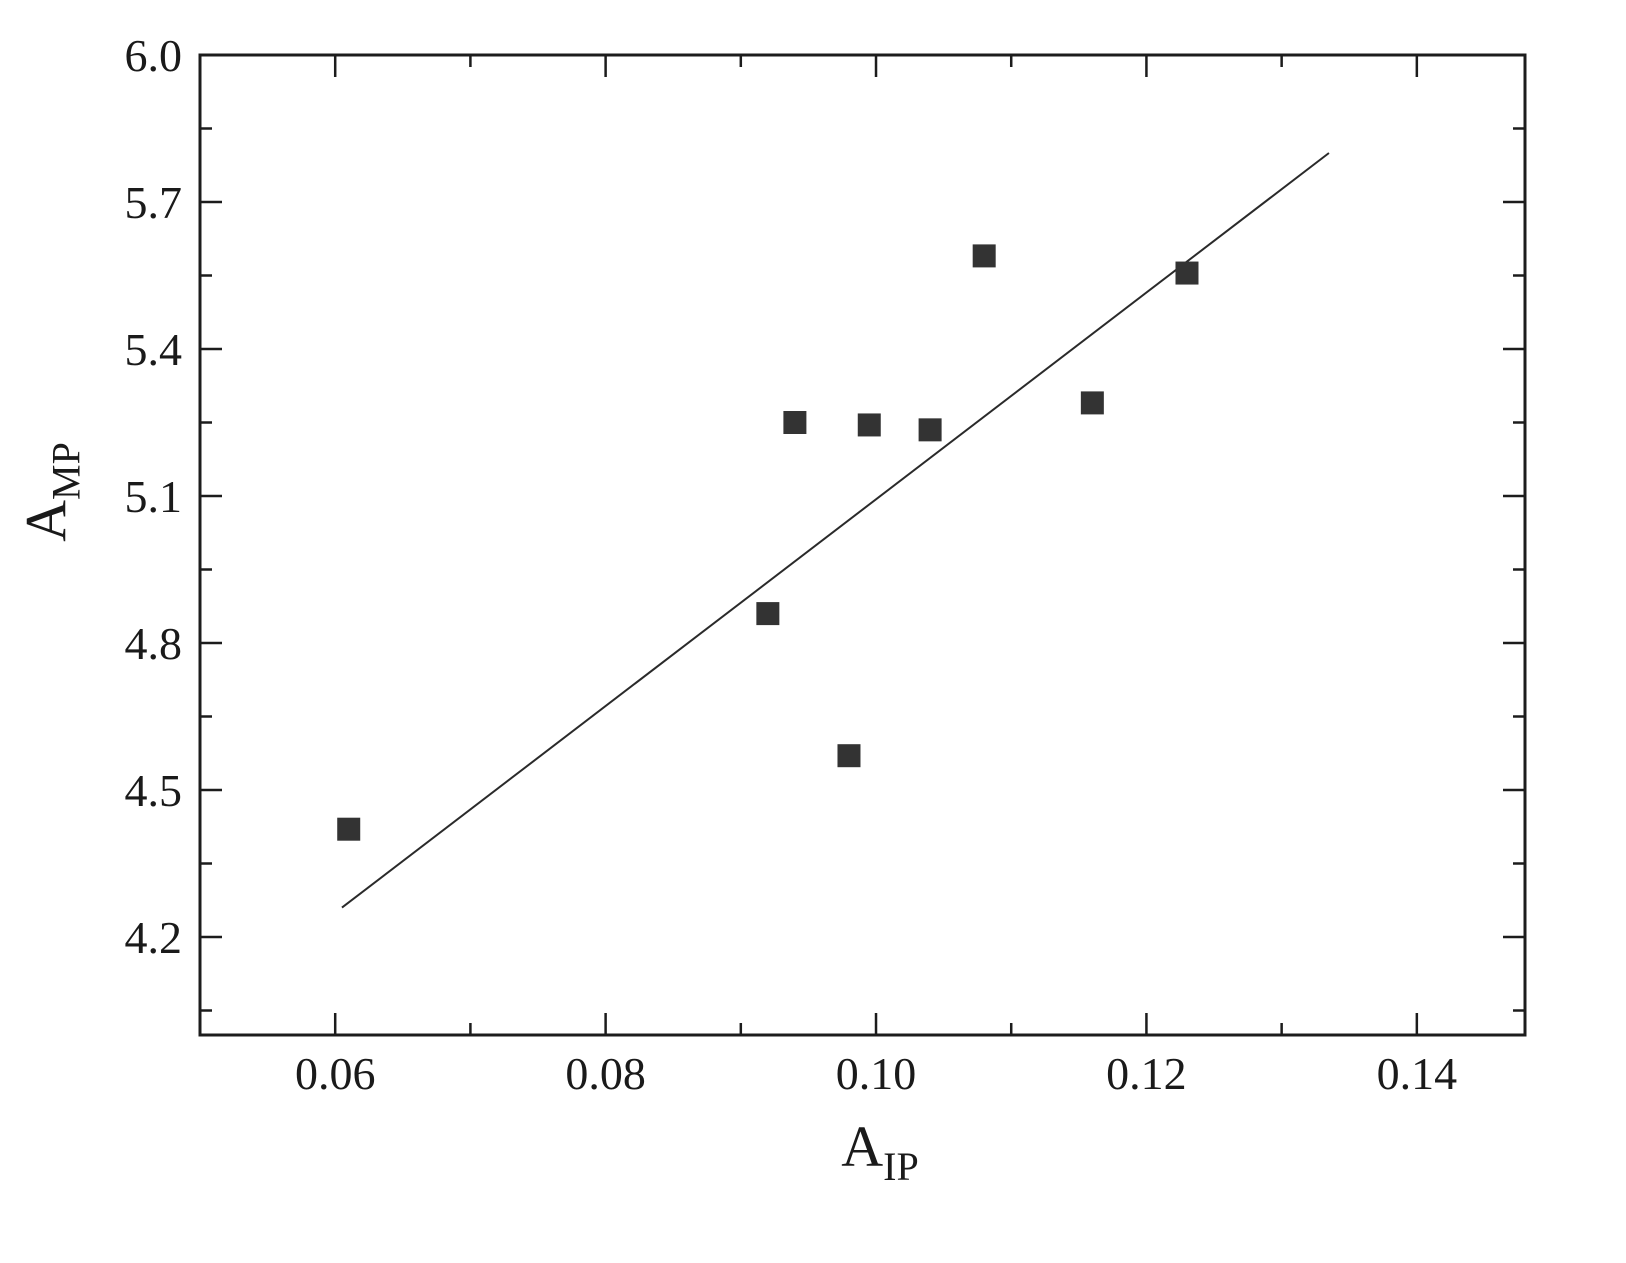  I want to click on x-axis-title: AIP, so click(879, 1152).